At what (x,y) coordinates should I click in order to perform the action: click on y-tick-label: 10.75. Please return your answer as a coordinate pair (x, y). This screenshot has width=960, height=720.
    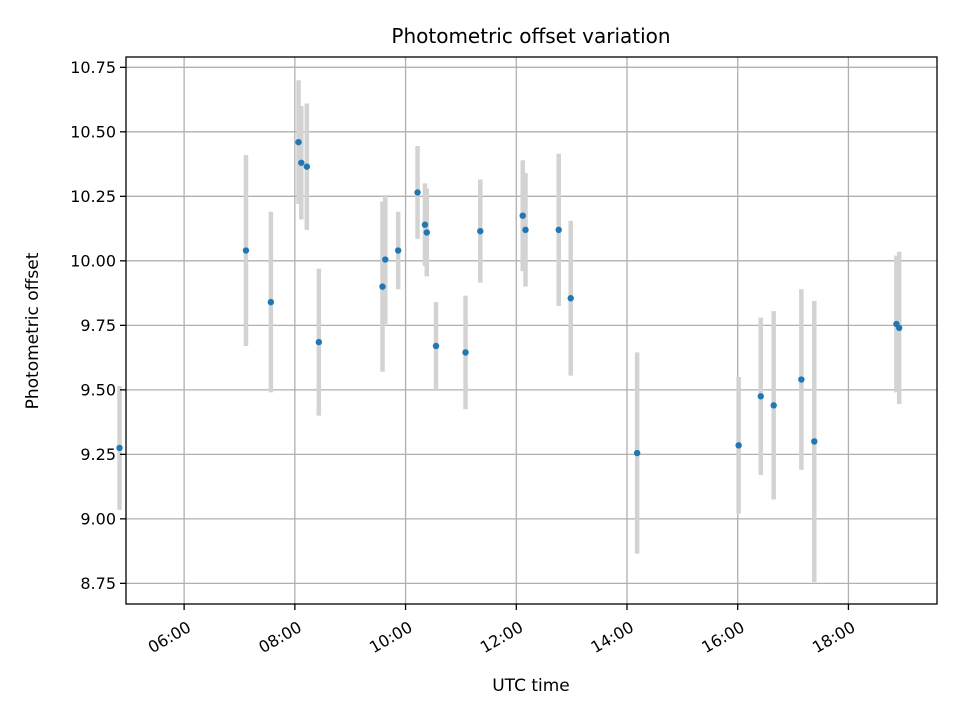
    Looking at the image, I should click on (93, 67).